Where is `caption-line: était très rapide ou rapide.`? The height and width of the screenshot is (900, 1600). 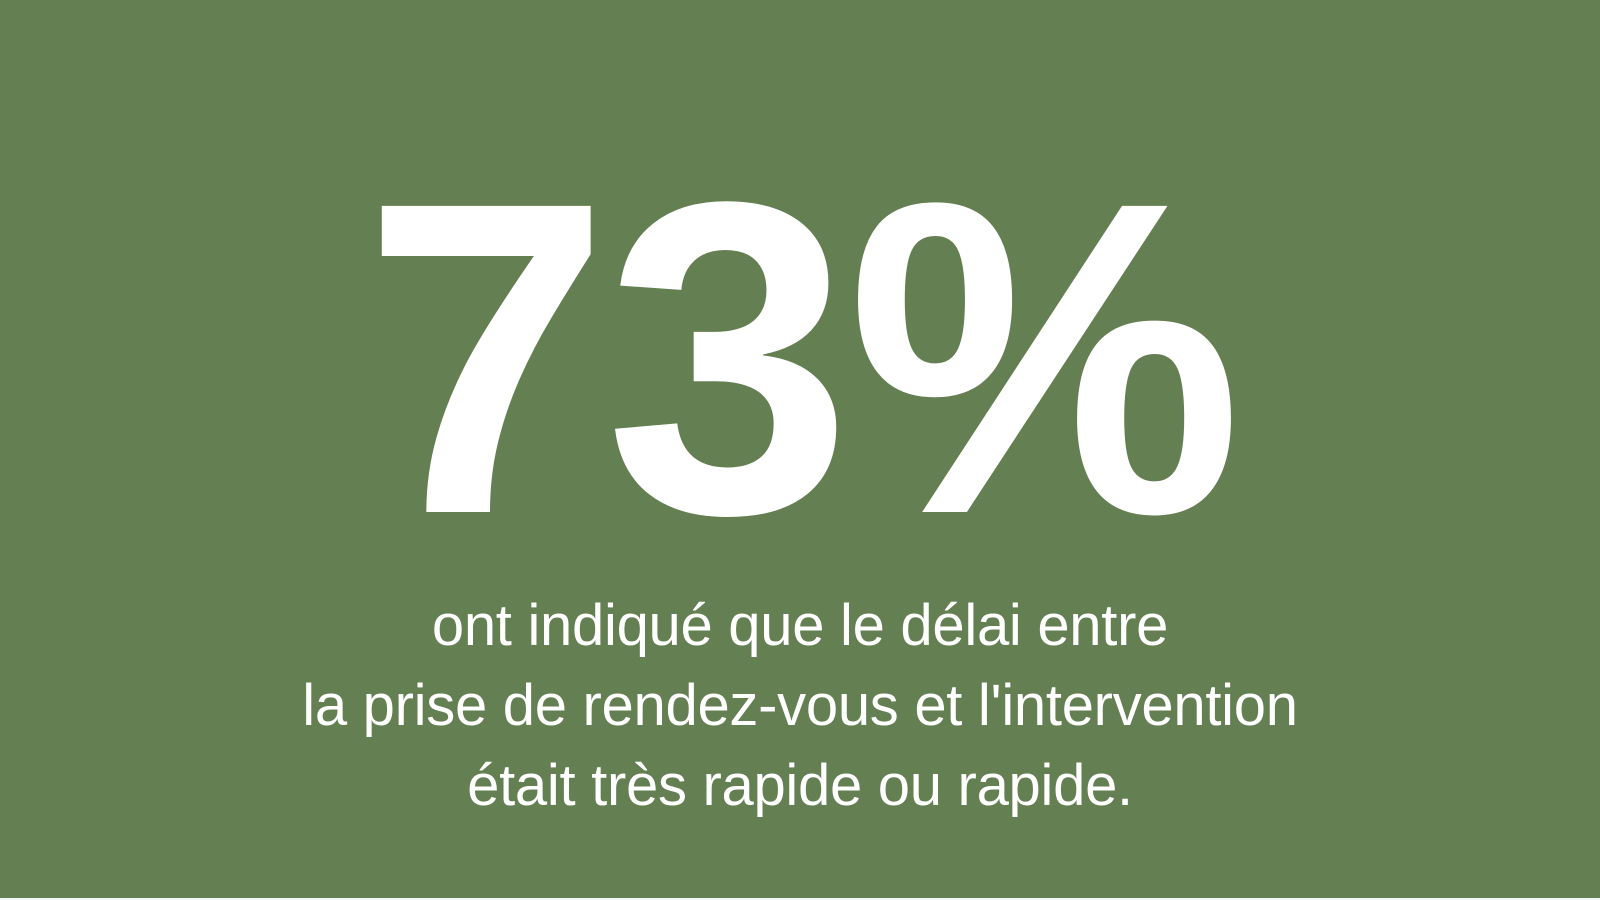 caption-line: était très rapide ou rapide. is located at coordinates (800, 785).